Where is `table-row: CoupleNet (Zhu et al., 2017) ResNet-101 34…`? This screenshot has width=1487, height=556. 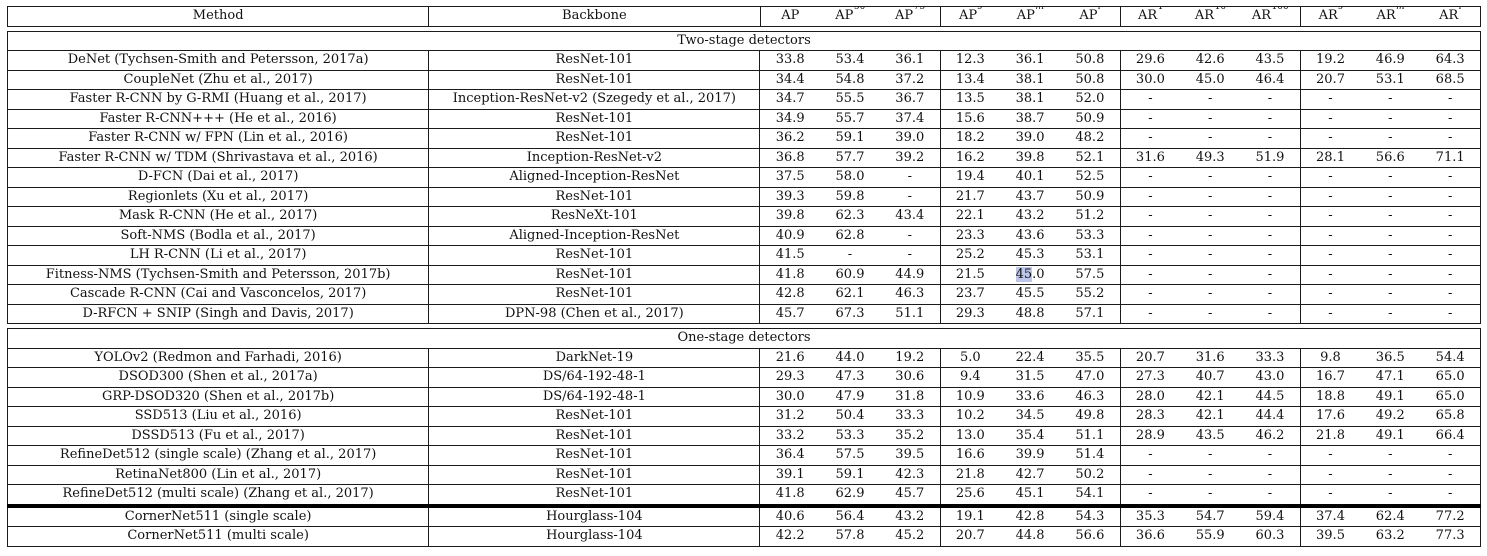 table-row: CoupleNet (Zhu et al., 2017) ResNet-101 34… is located at coordinates (744, 79).